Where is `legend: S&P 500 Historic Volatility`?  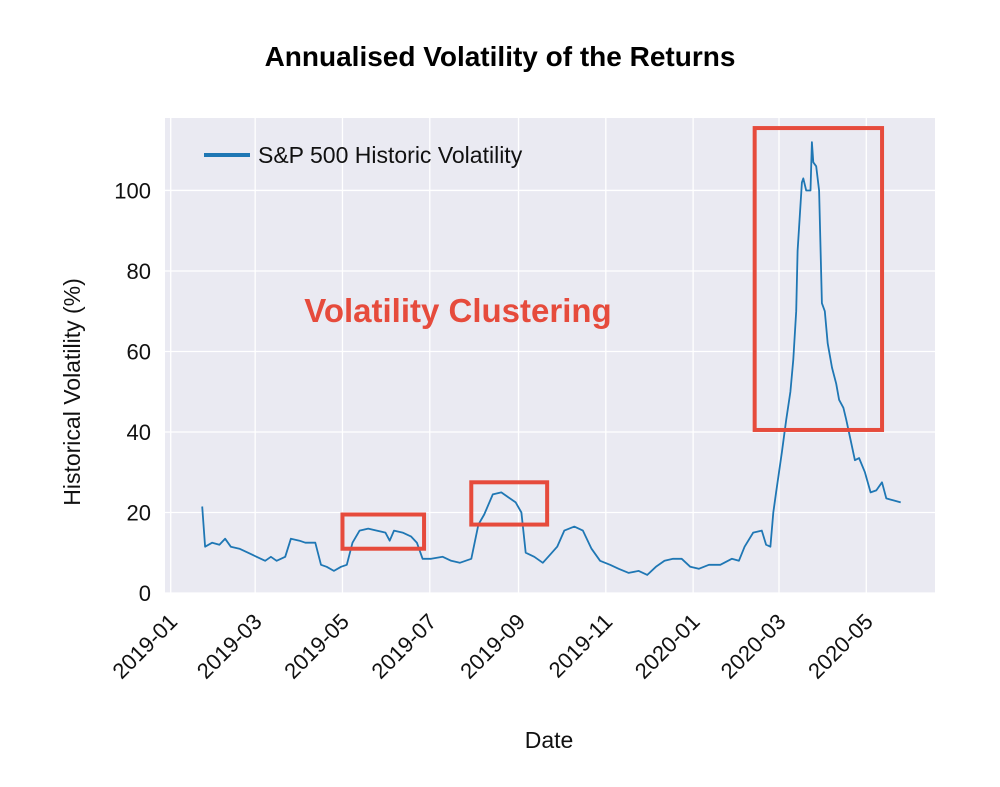 legend: S&P 500 Historic Volatility is located at coordinates (363, 155).